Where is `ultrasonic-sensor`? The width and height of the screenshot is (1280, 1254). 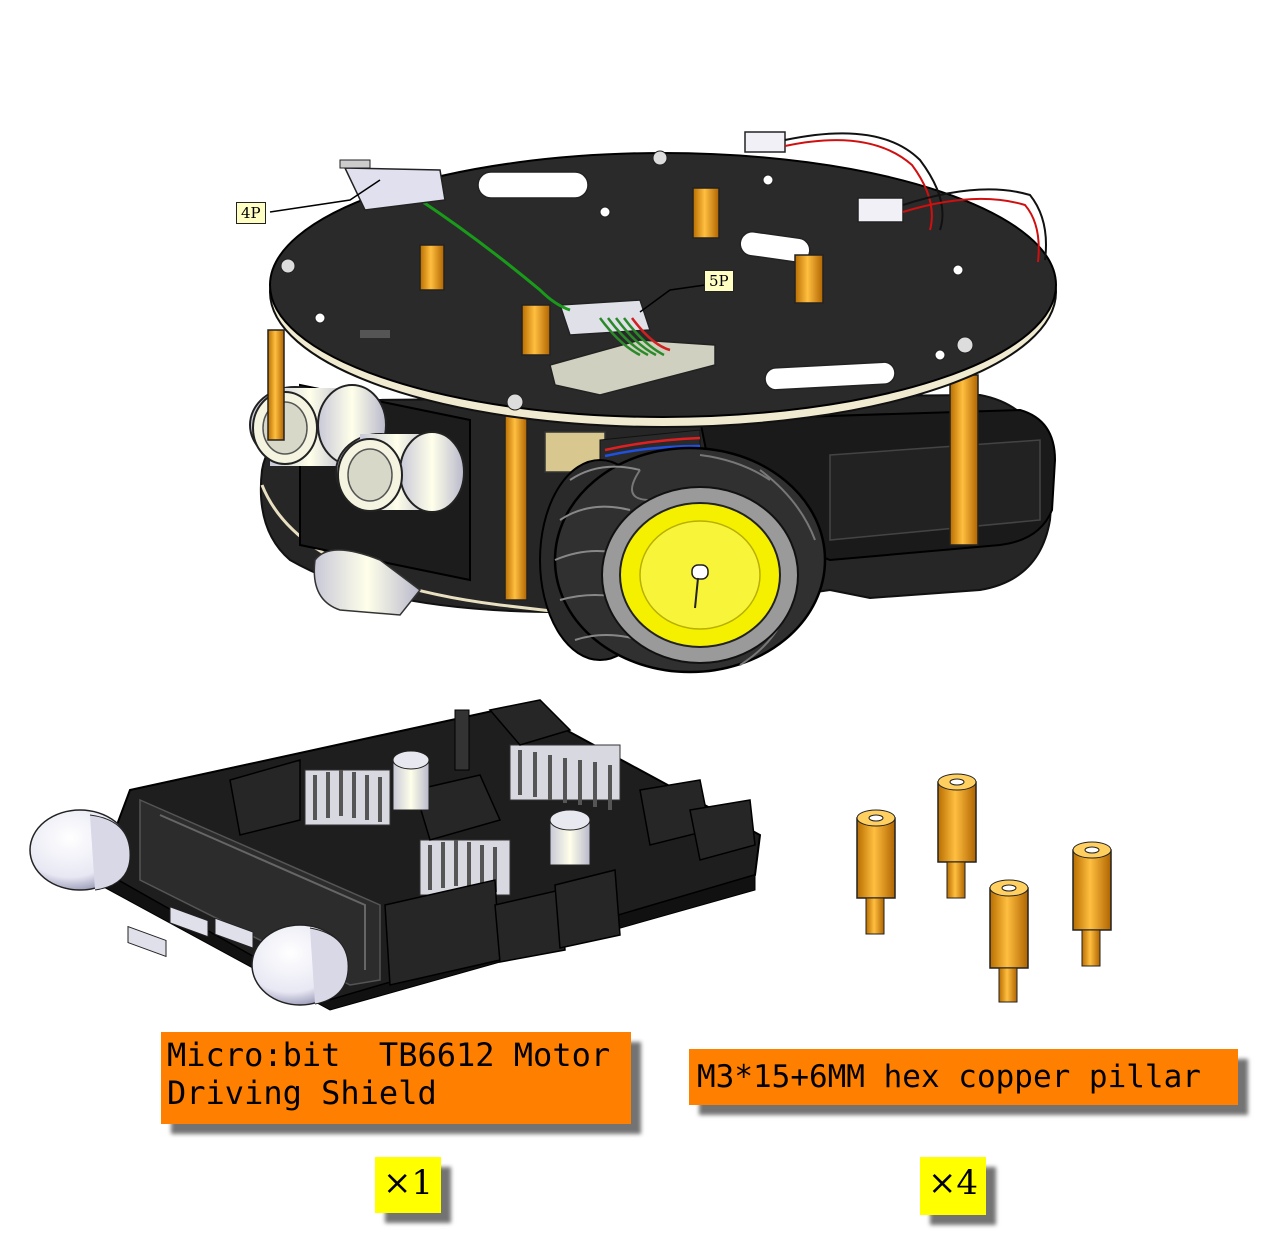 ultrasonic-sensor is located at coordinates (357, 500).